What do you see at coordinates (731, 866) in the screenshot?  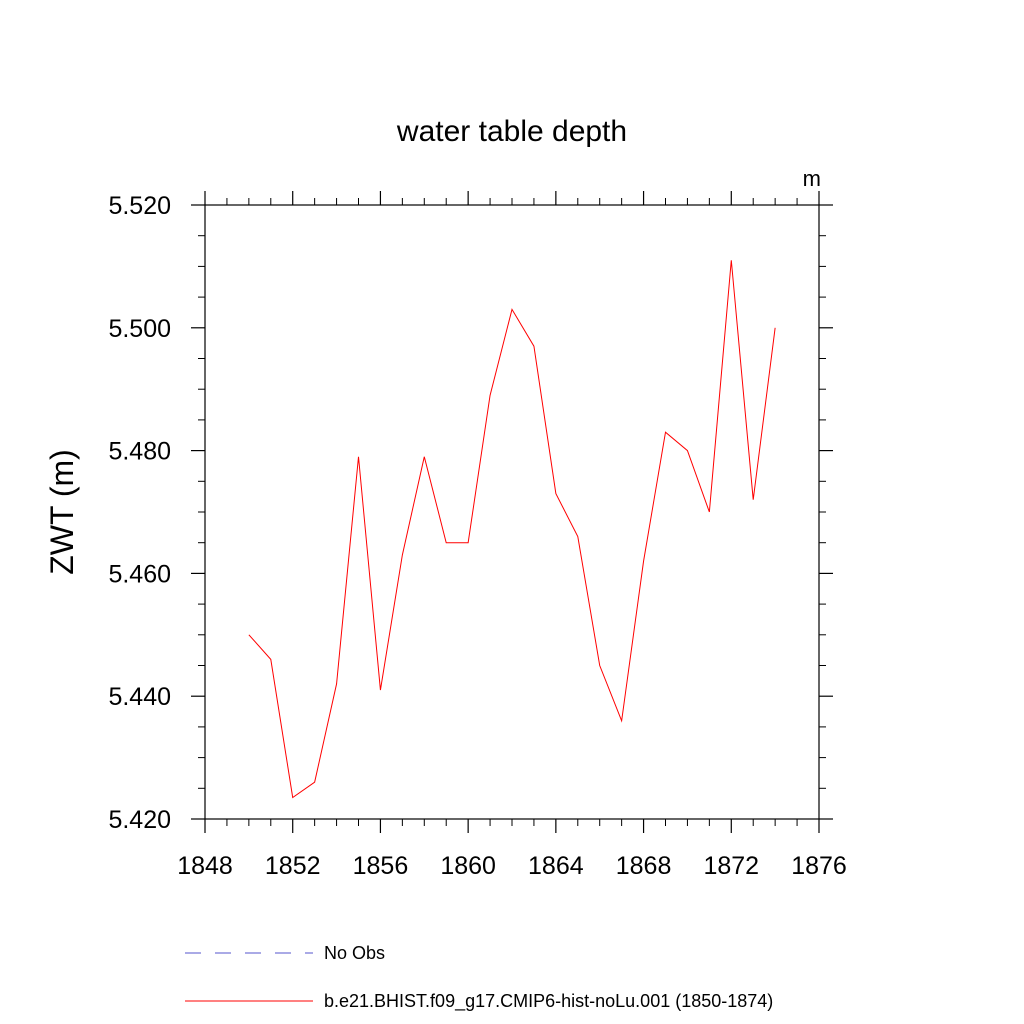 I see `x-tick-label: 1872` at bounding box center [731, 866].